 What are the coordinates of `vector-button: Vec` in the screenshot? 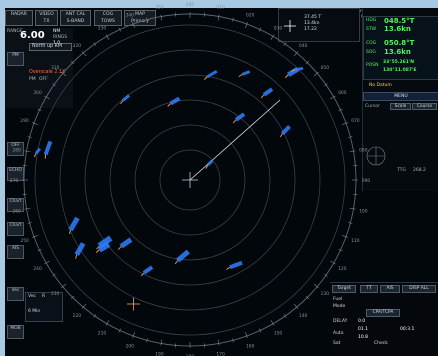 It's located at (15, 294).